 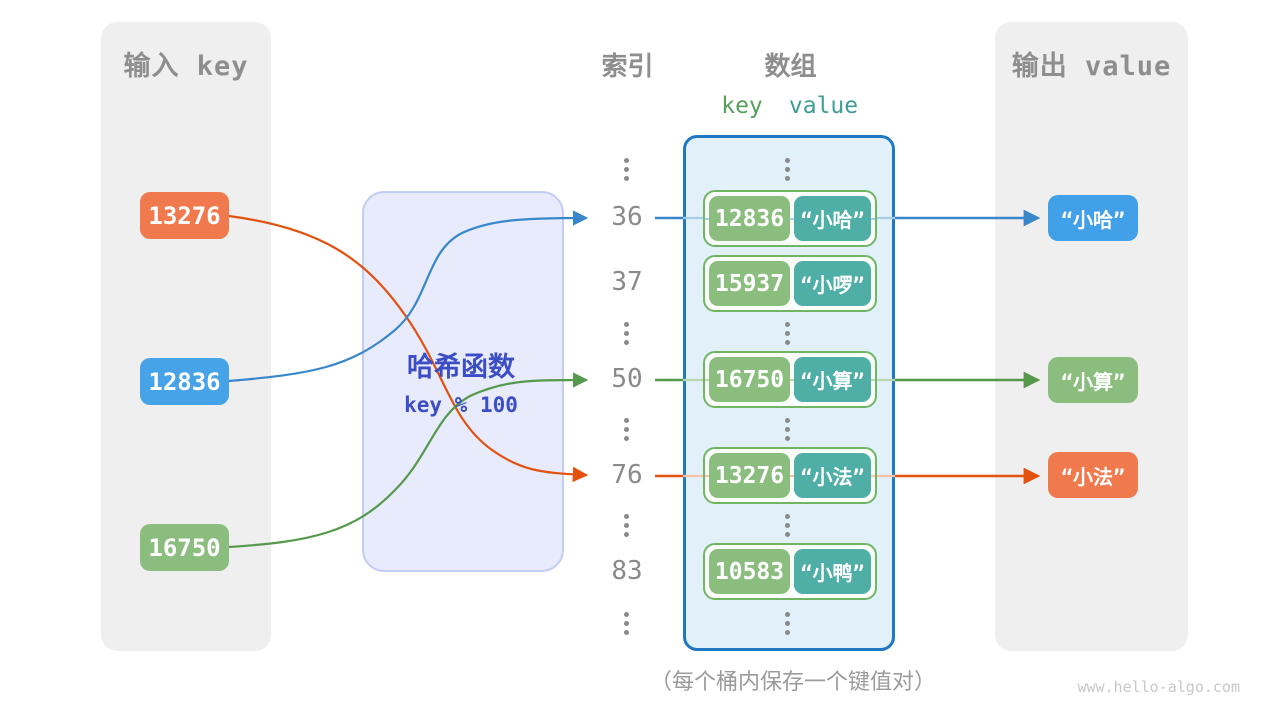 I want to click on index-36: 36, so click(x=627, y=217).